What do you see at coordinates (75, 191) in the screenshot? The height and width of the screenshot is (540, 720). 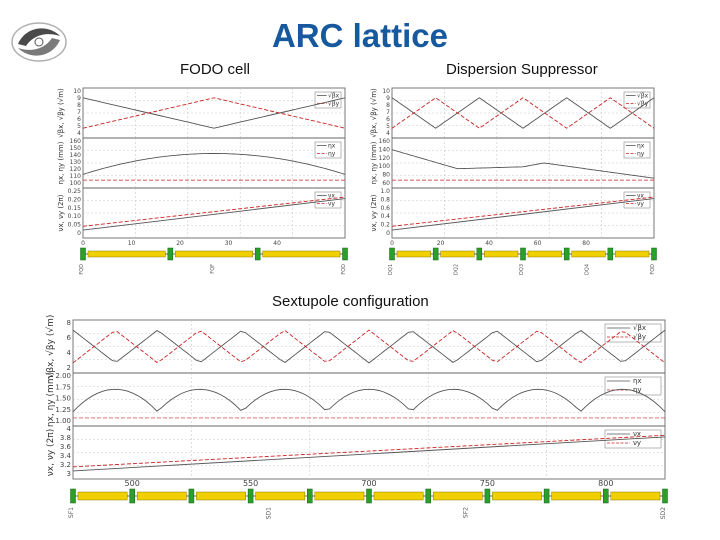 I see `y-tick-label: 0.25` at bounding box center [75, 191].